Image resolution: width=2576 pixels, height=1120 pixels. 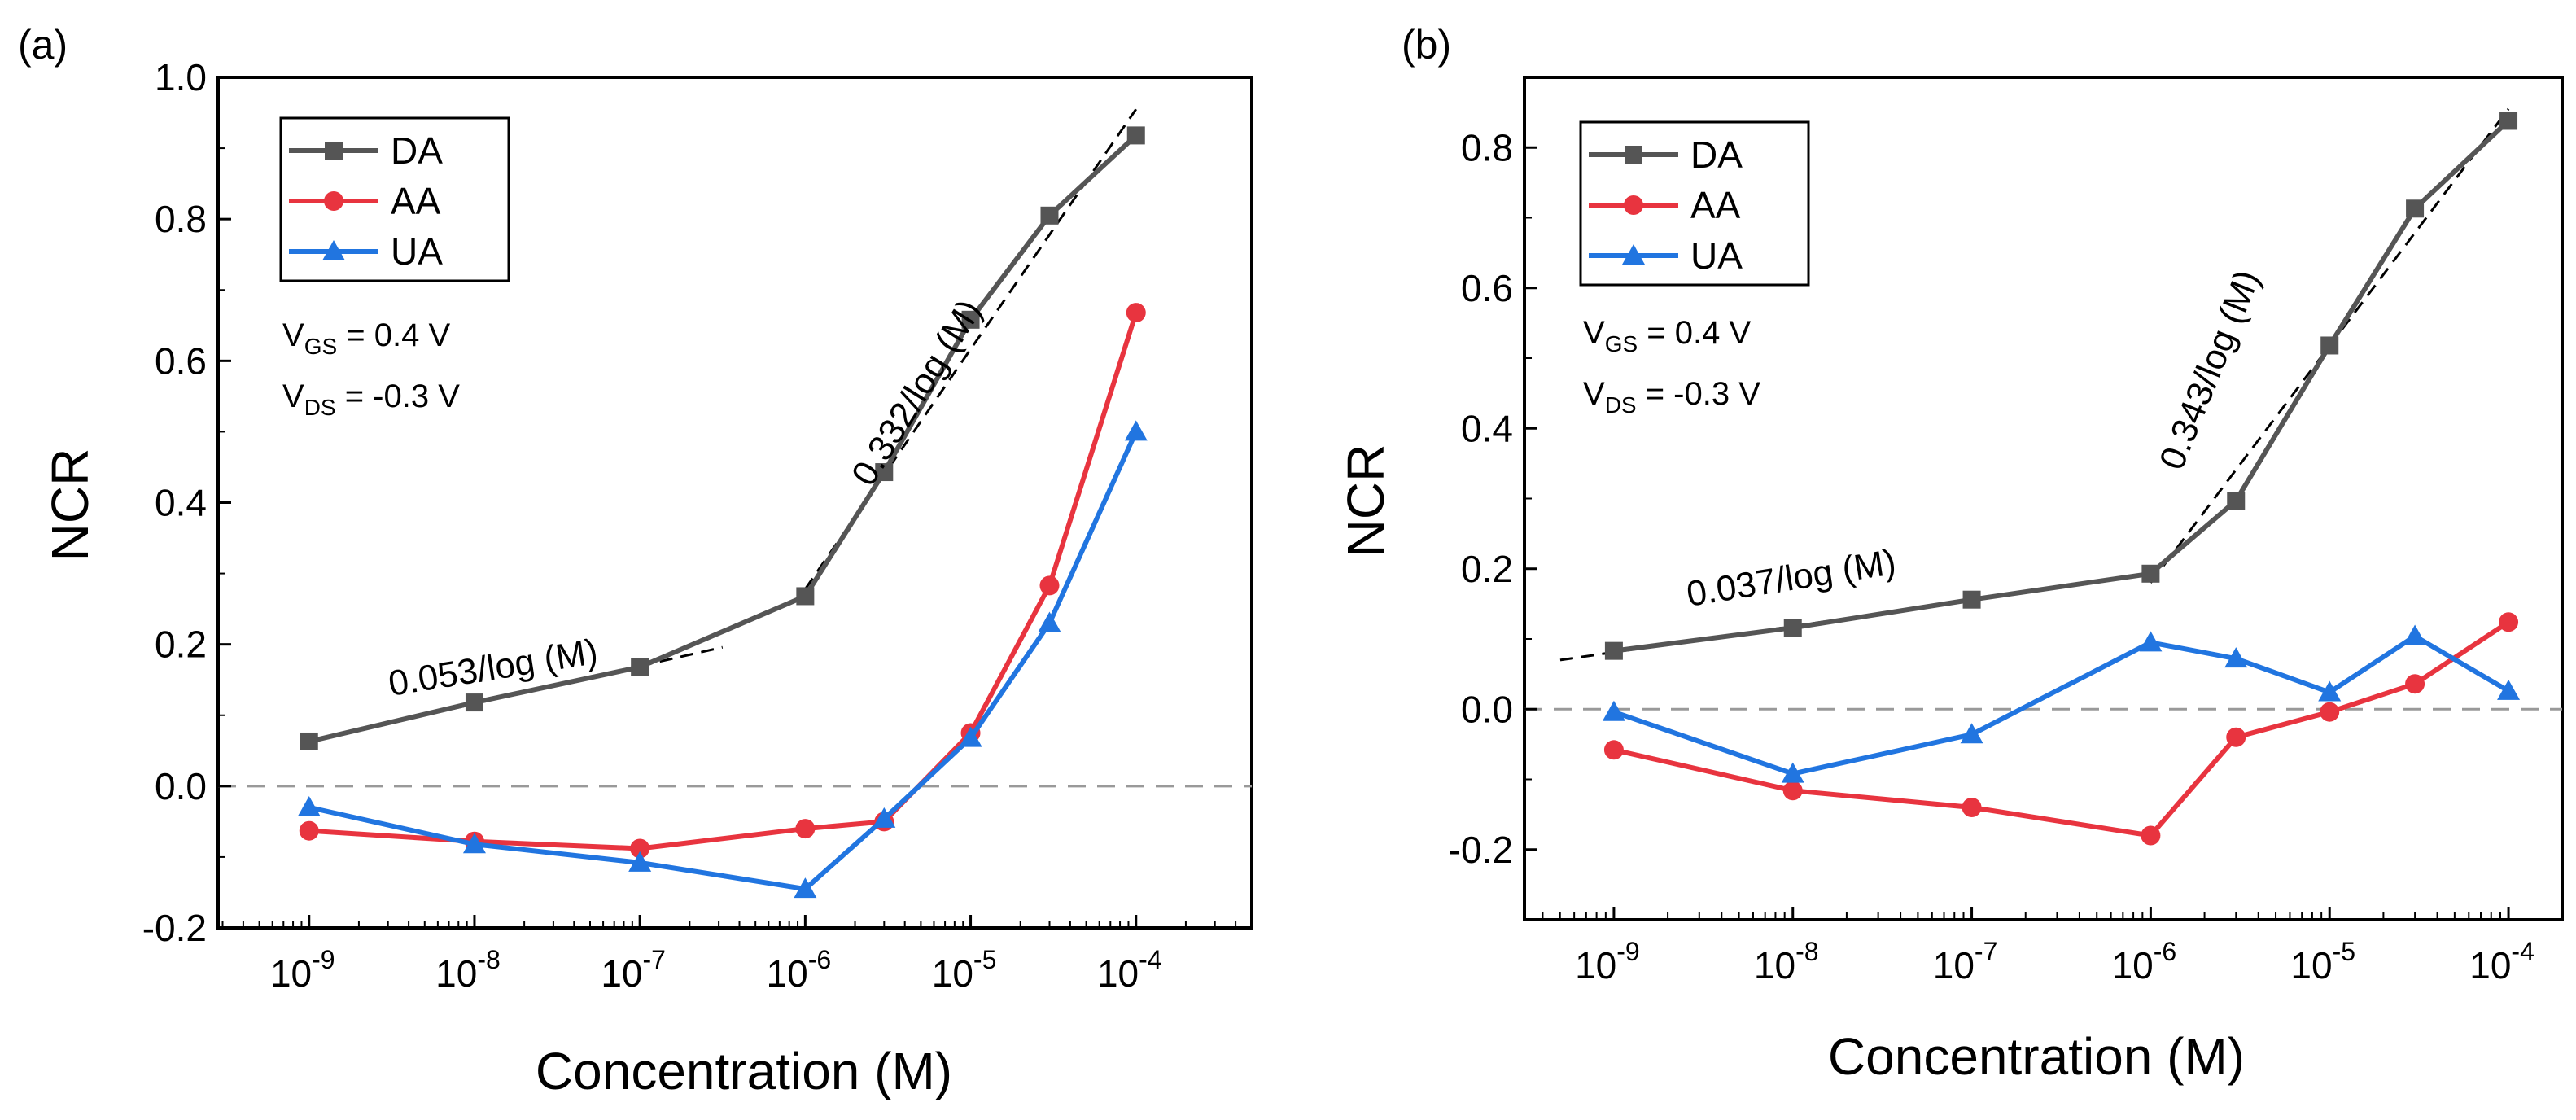 What do you see at coordinates (744, 1071) in the screenshot?
I see `panel-a-x-axis-title: Concentration (M)` at bounding box center [744, 1071].